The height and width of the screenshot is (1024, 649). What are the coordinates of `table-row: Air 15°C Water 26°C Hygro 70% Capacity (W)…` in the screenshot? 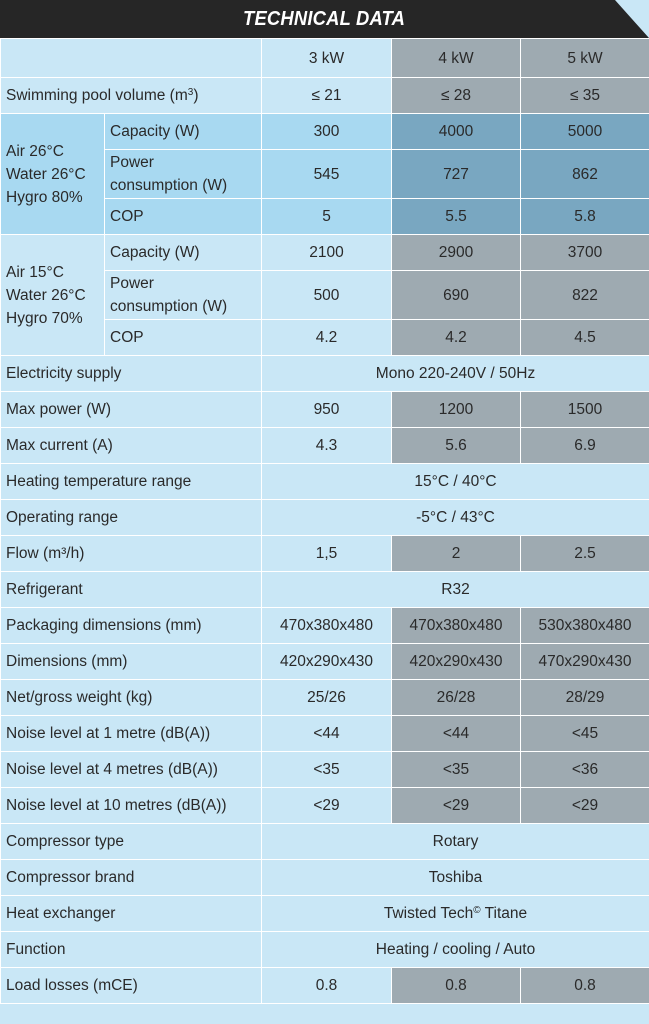 It's located at (324, 295).